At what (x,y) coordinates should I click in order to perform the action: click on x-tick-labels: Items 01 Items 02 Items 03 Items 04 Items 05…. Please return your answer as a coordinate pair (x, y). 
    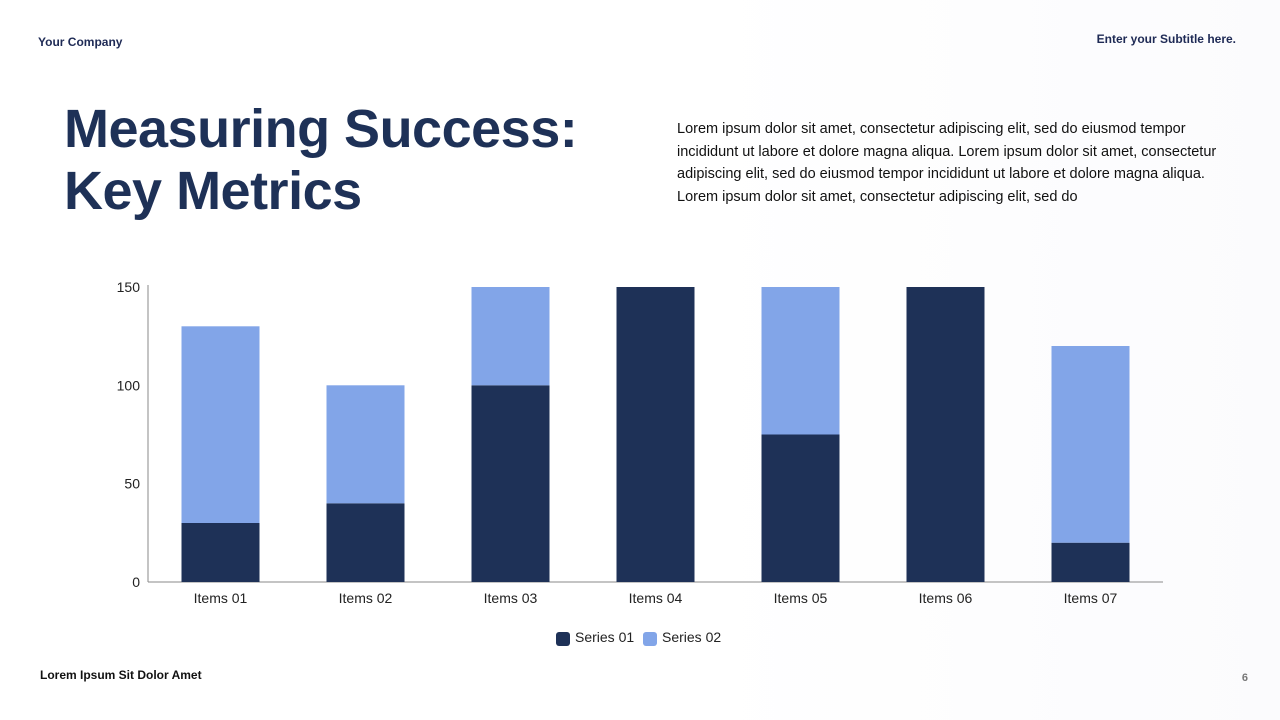
    Looking at the image, I should click on (656, 598).